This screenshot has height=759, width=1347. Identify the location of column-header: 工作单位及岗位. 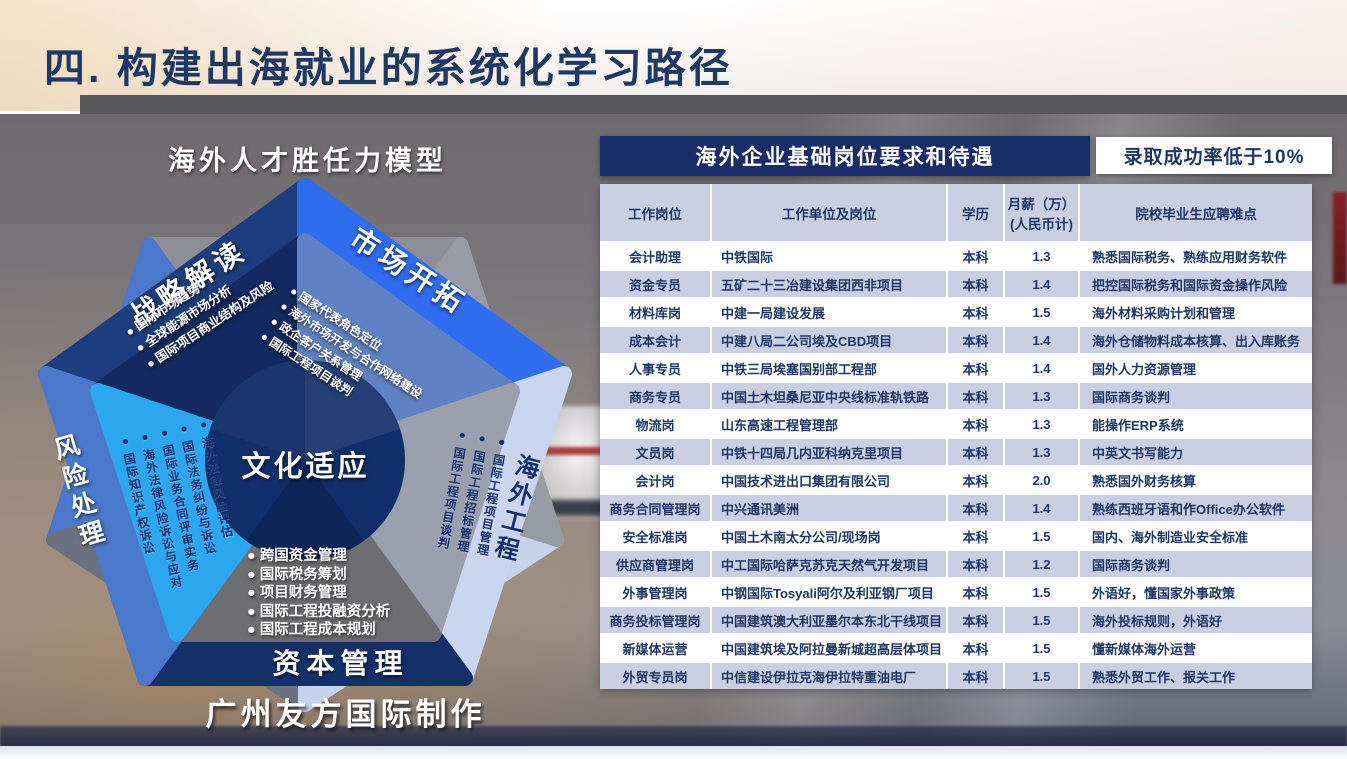
(830, 212).